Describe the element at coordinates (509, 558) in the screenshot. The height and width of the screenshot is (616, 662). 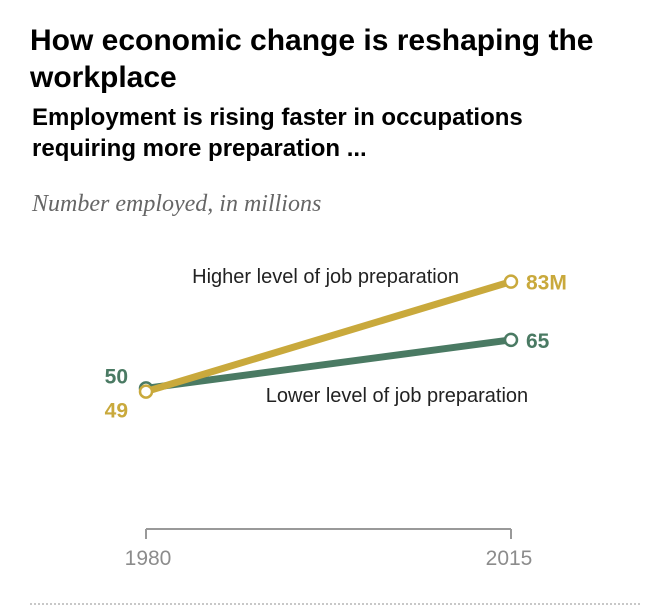
I see `x-tick-label-2015: 2015` at that location.